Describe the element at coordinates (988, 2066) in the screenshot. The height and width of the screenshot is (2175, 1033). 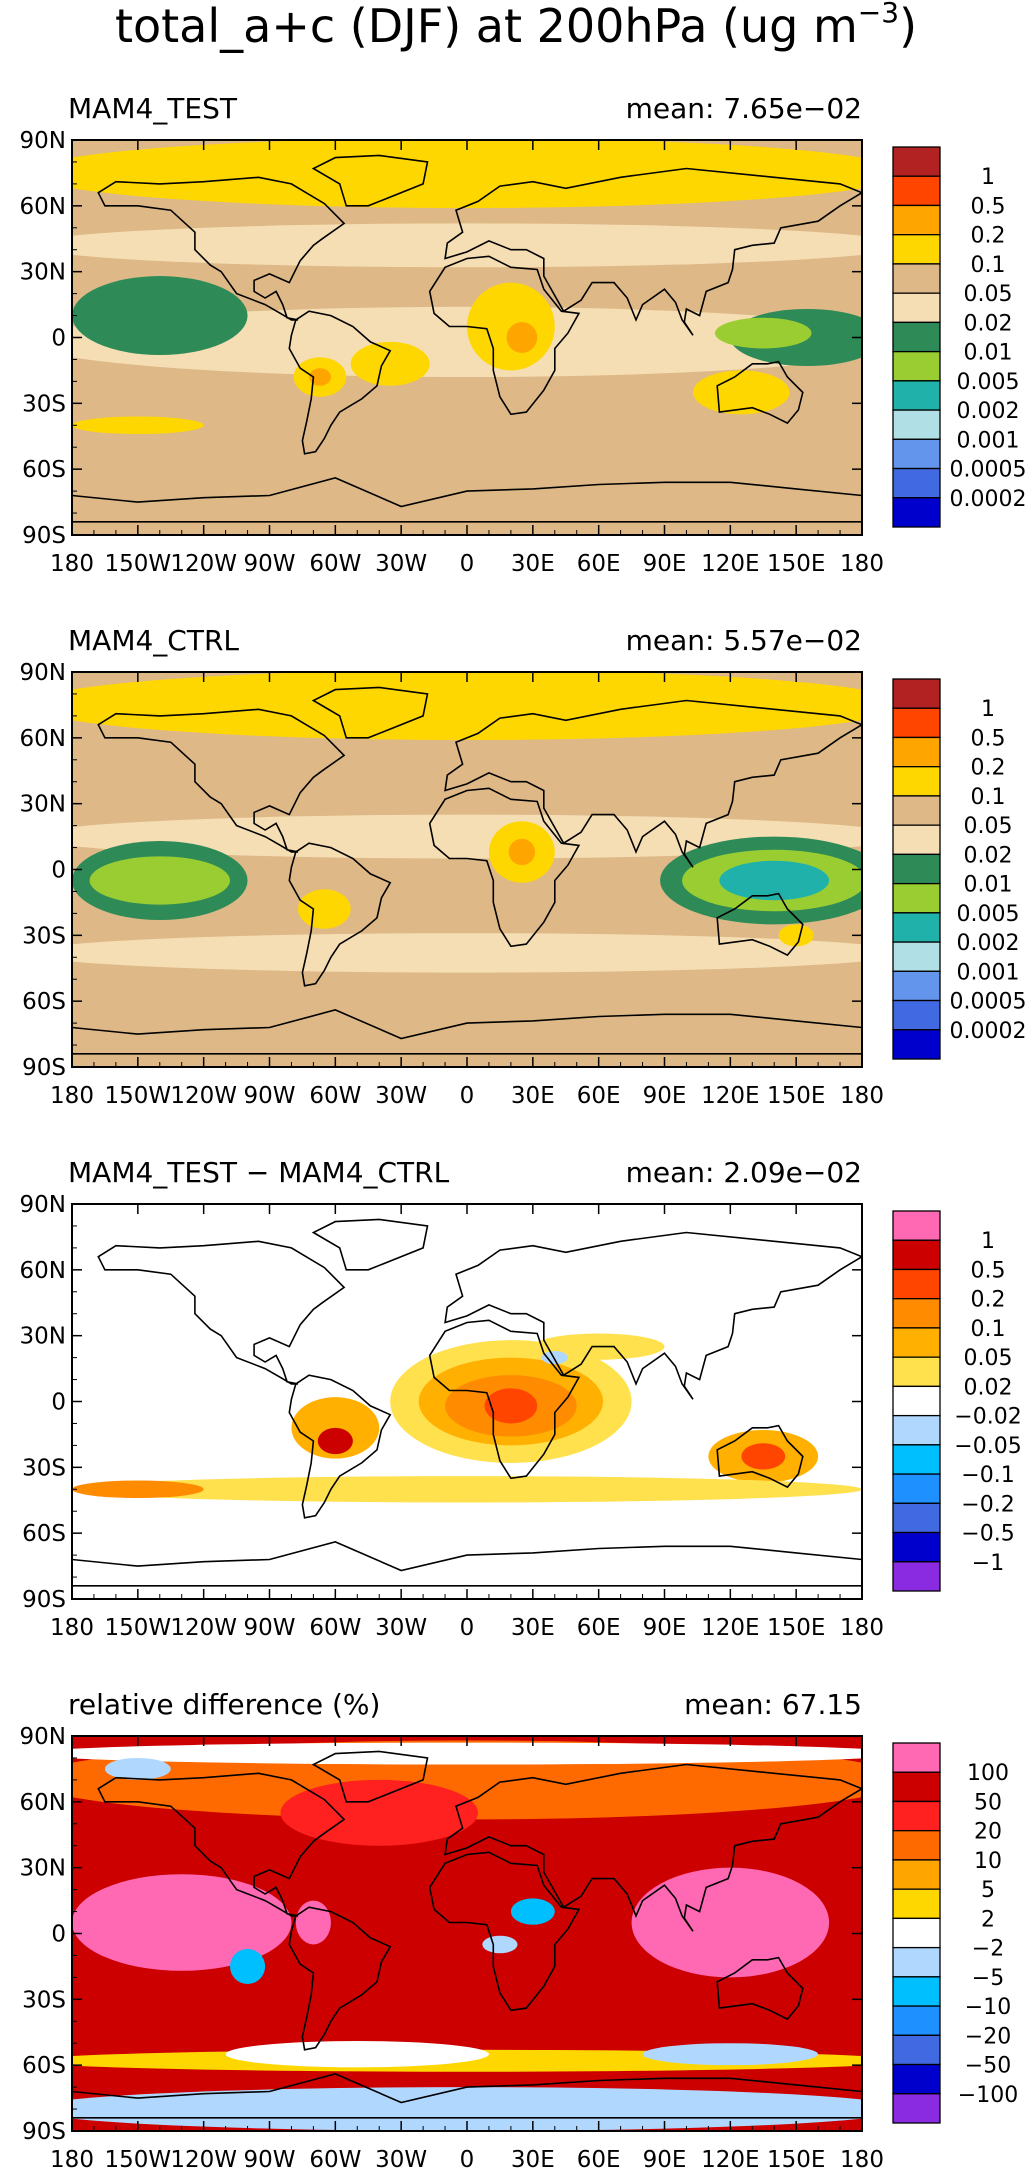
I see `colorbar-label: −50` at that location.